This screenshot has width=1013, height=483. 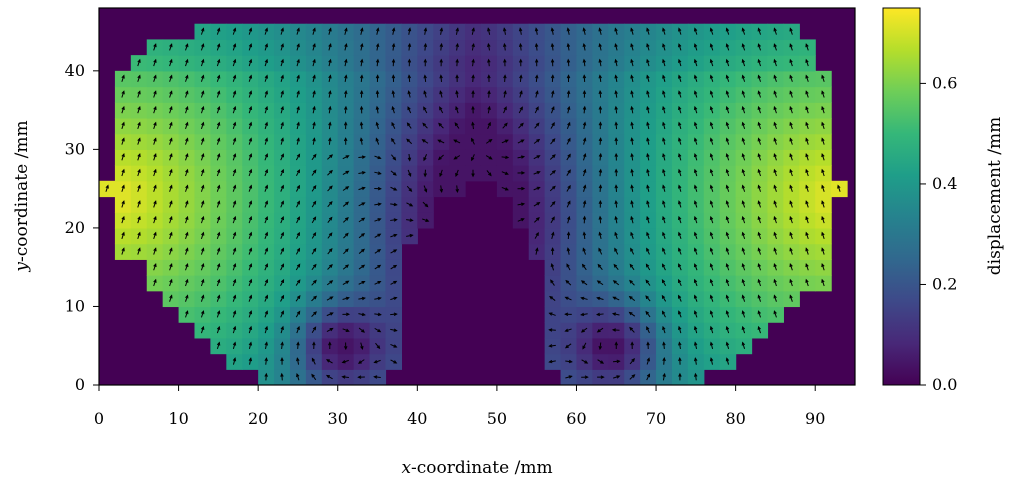 I want to click on x-axis: 0 10 20 30 40 50 60 70 80 90, so click(x=459, y=406).